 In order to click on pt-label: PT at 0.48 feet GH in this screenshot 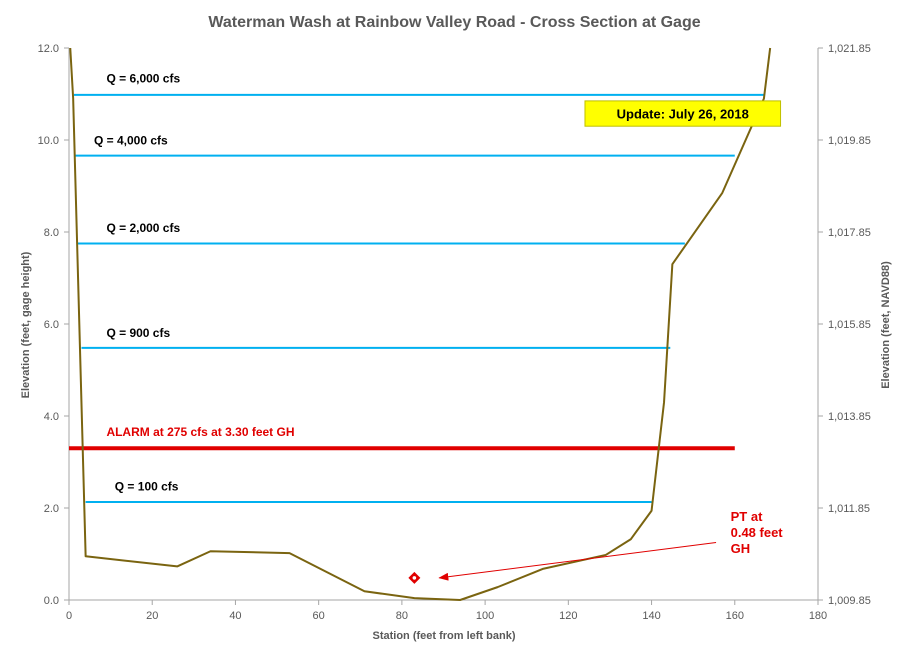, I will do `click(757, 532)`.